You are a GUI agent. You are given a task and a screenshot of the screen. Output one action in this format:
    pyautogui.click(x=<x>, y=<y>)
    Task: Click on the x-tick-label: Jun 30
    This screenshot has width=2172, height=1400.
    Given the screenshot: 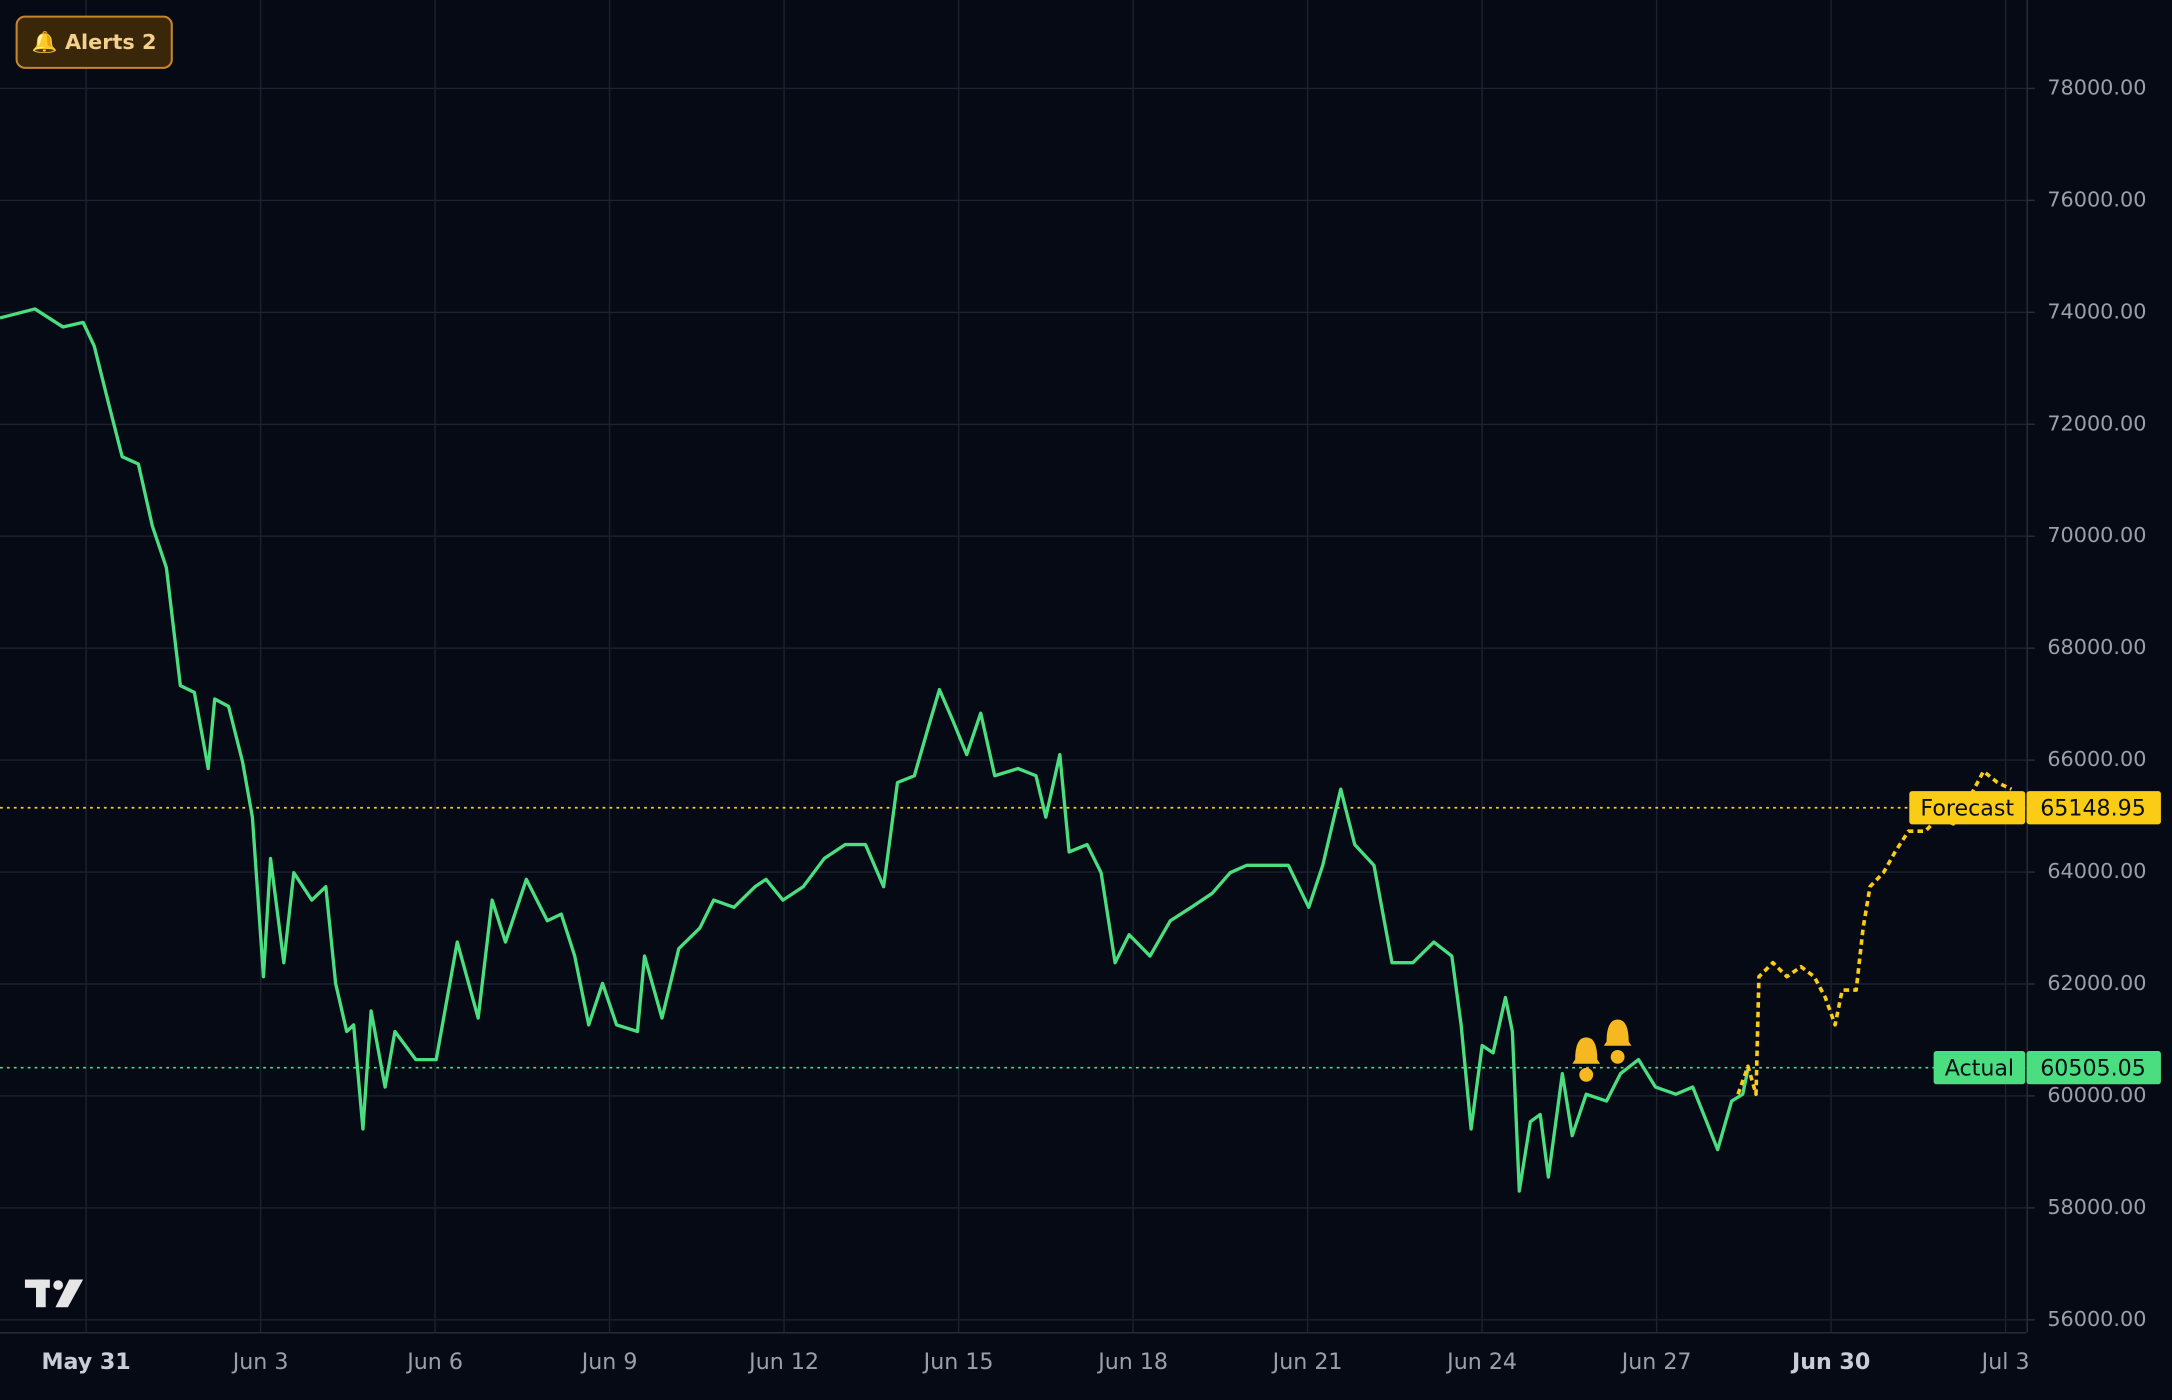 What is the action you would take?
    pyautogui.click(x=1830, y=1362)
    